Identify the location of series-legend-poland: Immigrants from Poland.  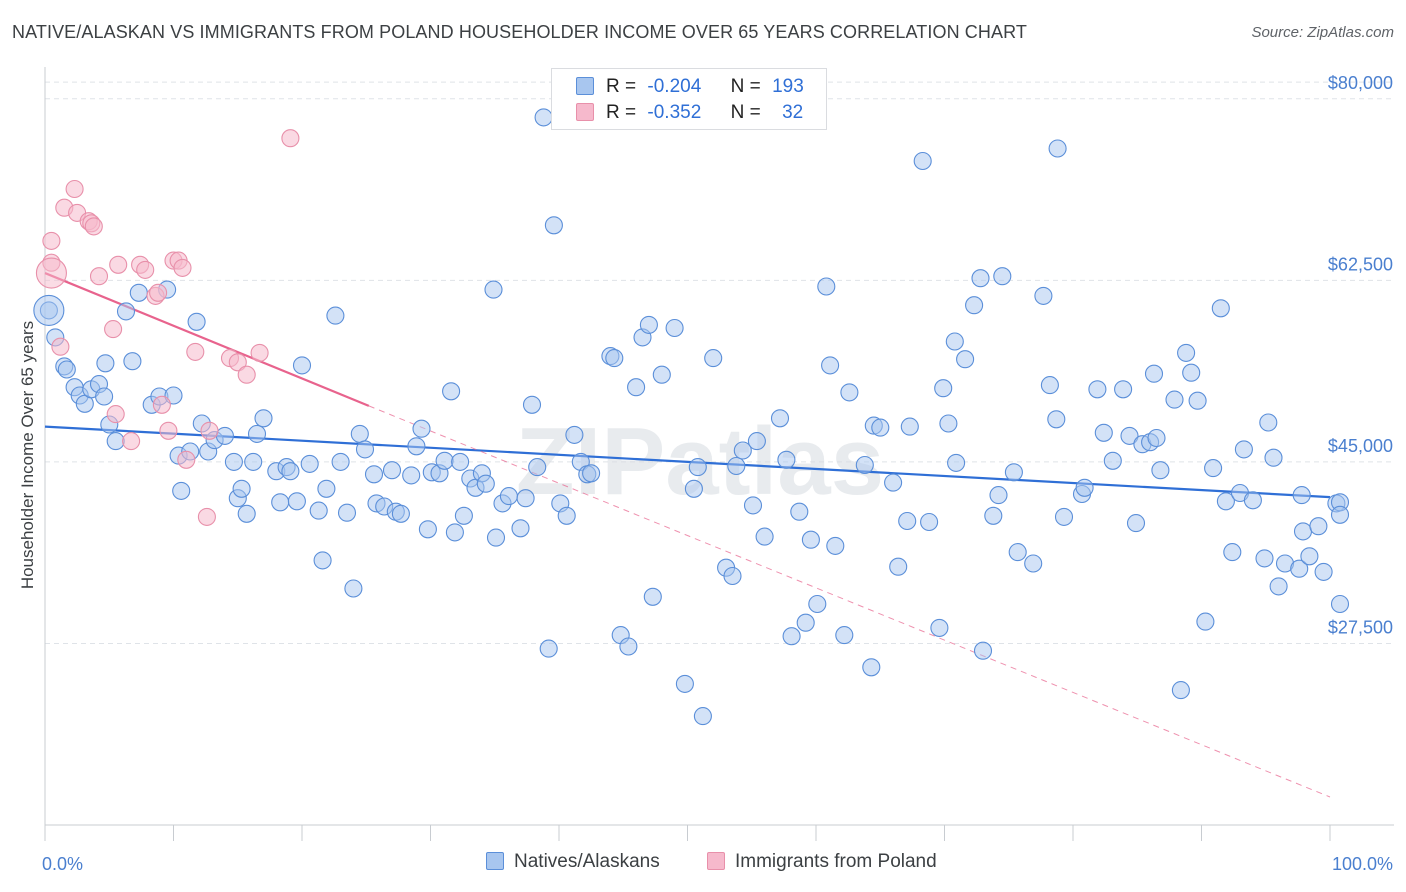
(822, 862).